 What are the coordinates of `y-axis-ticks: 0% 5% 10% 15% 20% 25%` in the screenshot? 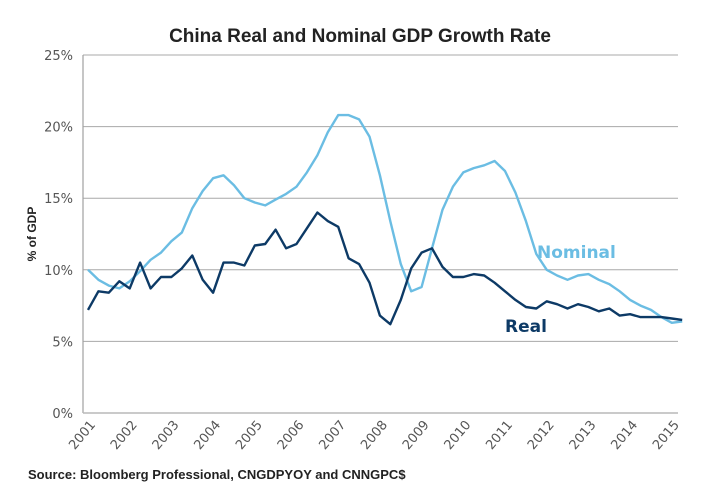 It's located at (58, 235).